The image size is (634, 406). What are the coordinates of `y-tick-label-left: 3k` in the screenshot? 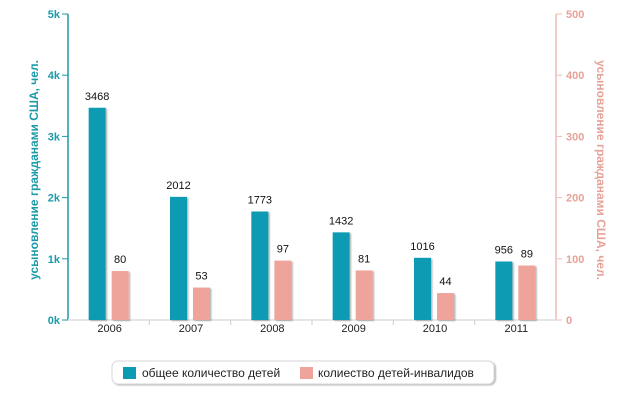 It's located at (54, 137).